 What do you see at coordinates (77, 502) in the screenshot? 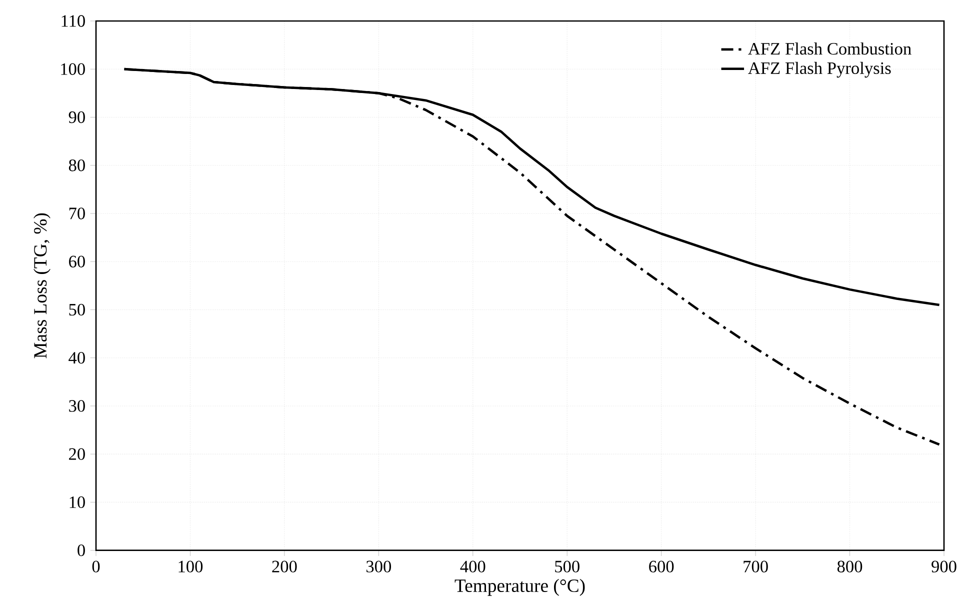
I see `y-tick-label: 10` at bounding box center [77, 502].